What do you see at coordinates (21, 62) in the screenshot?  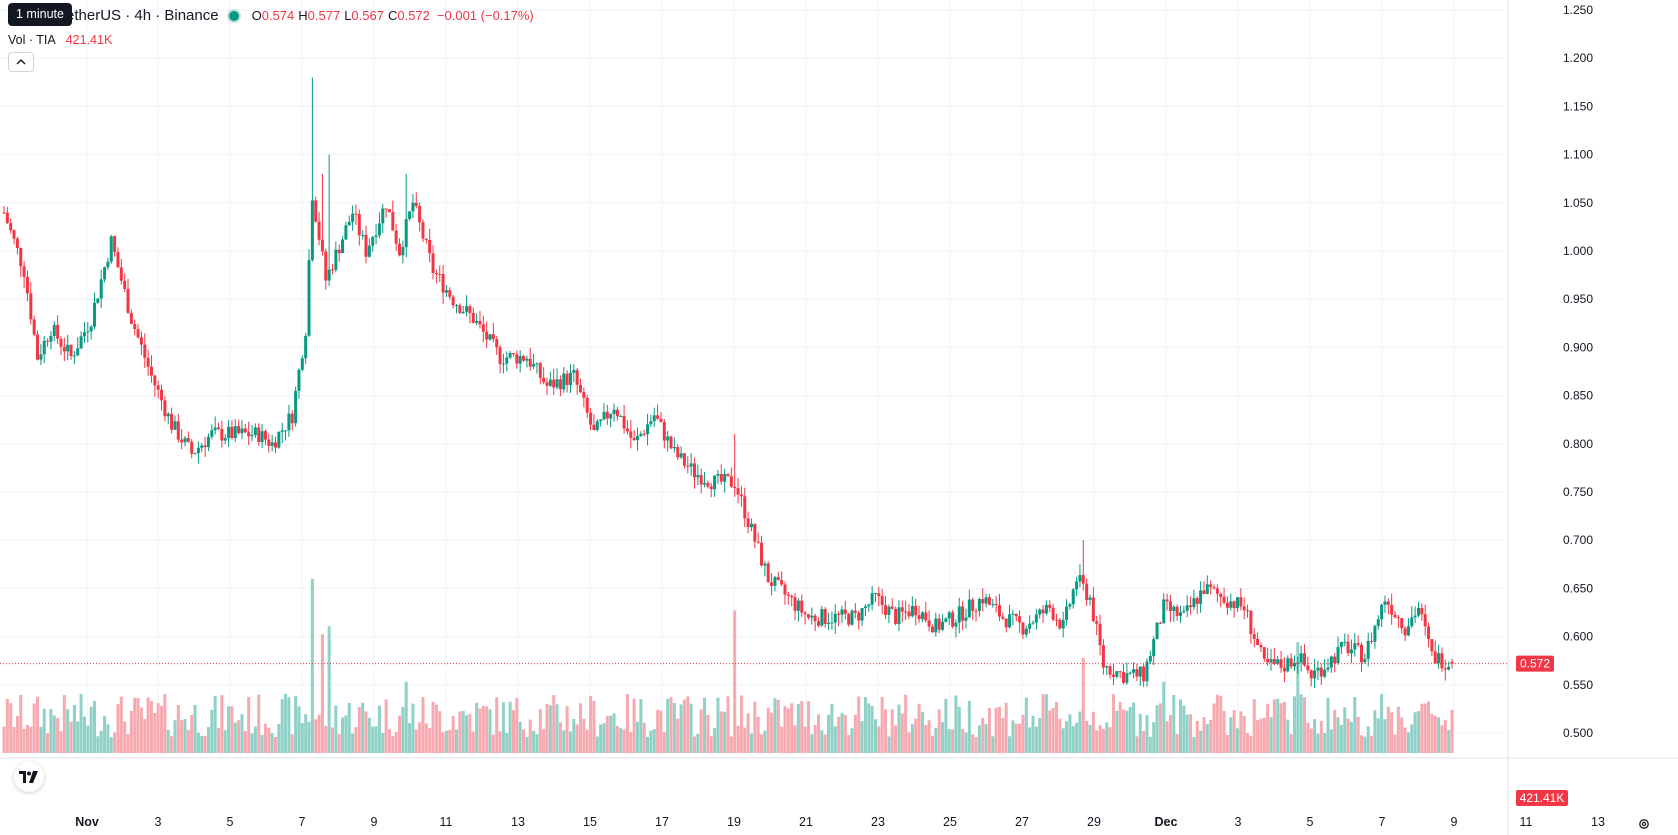 I see `collapse-legend-button` at bounding box center [21, 62].